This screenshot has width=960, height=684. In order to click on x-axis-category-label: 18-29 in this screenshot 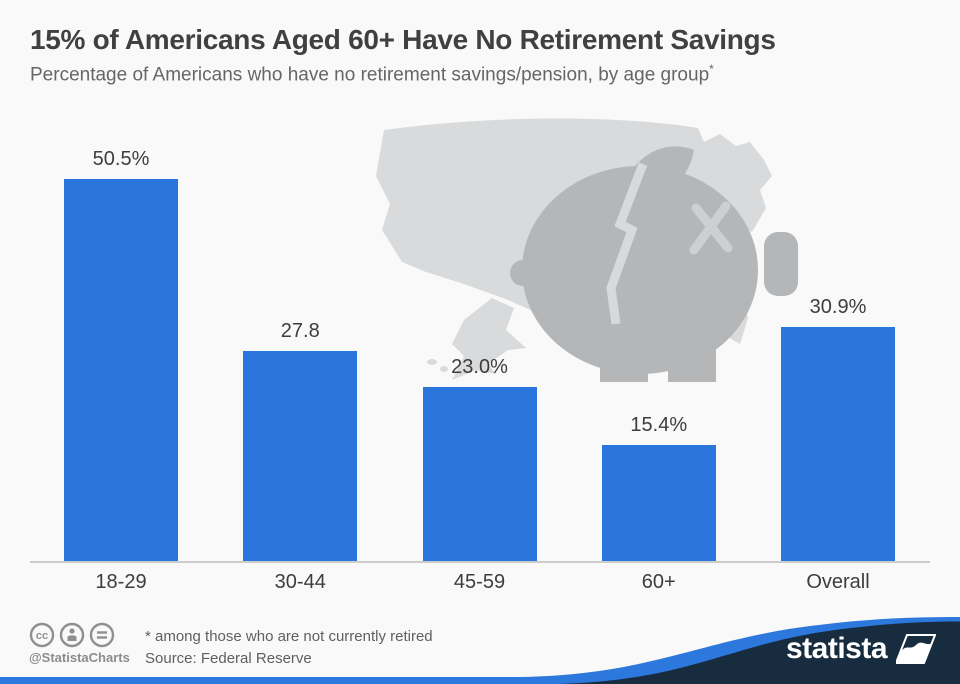, I will do `click(121, 582)`.